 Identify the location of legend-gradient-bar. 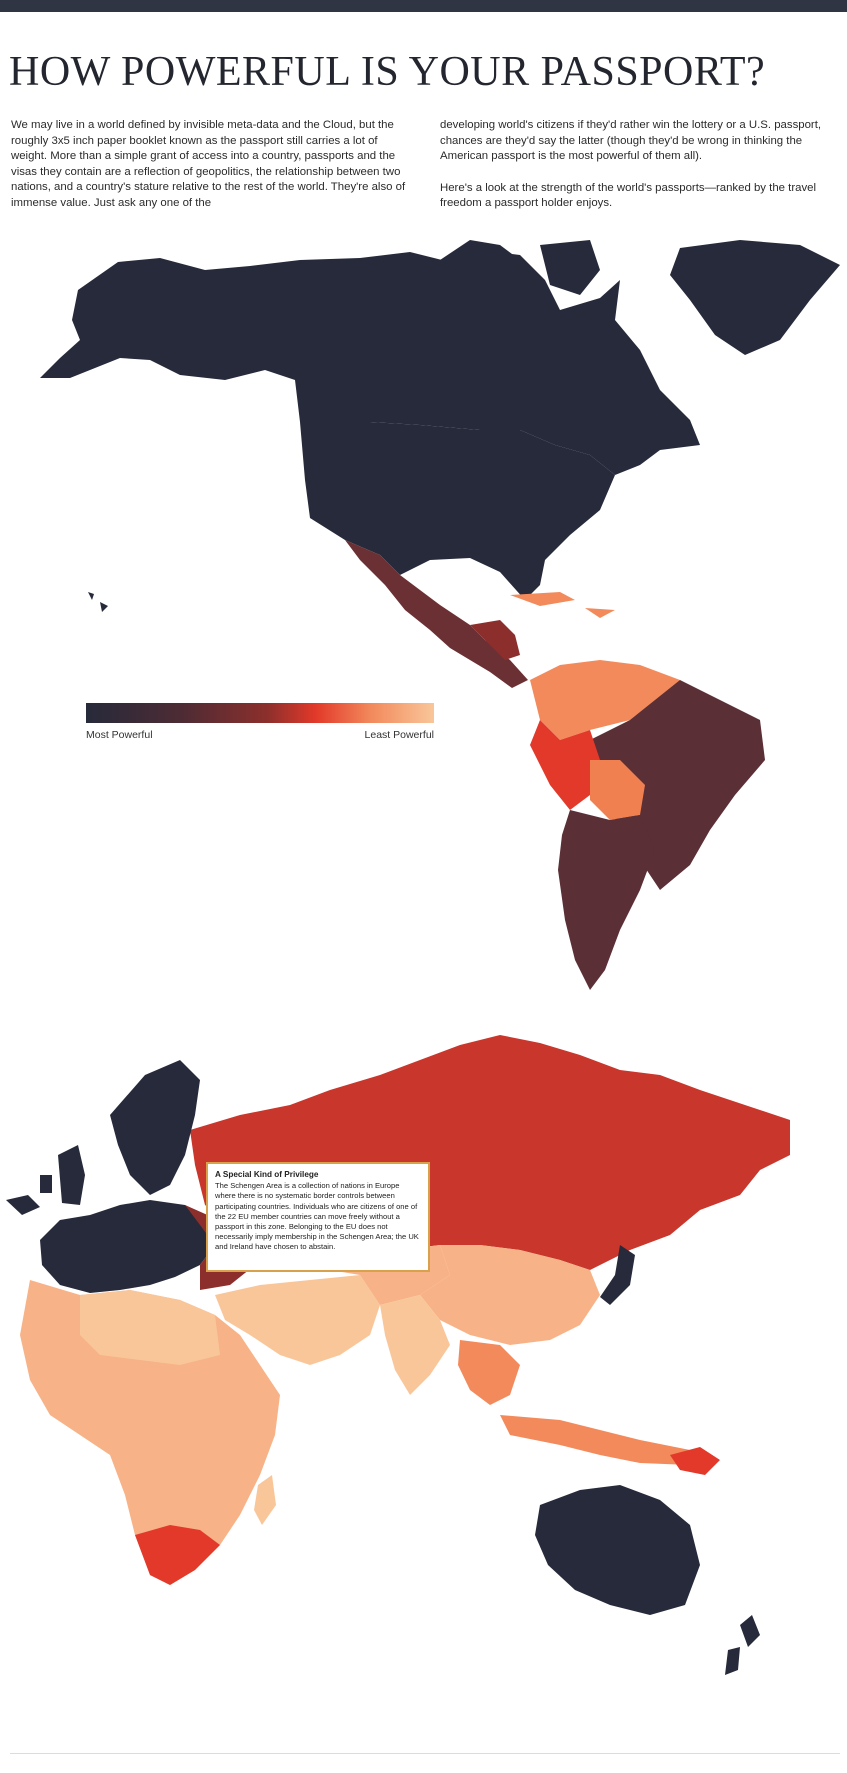
(260, 713).